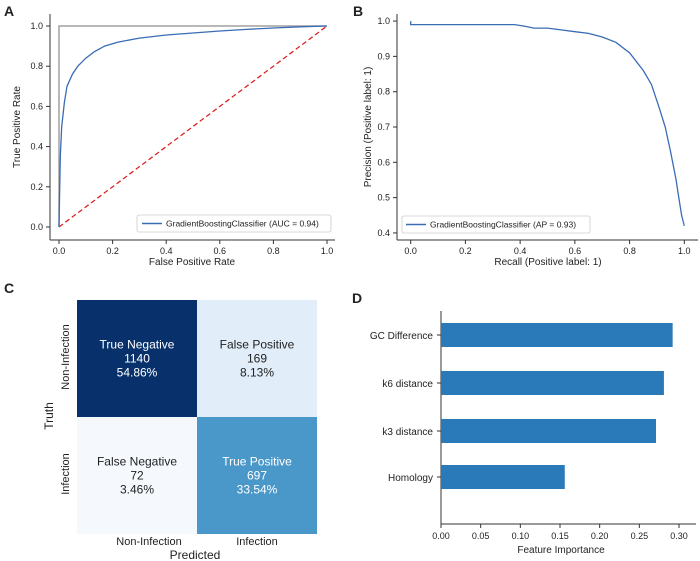  Describe the element at coordinates (383, 233) in the screenshot. I see `pr-y-tick-label: 0.4` at that location.